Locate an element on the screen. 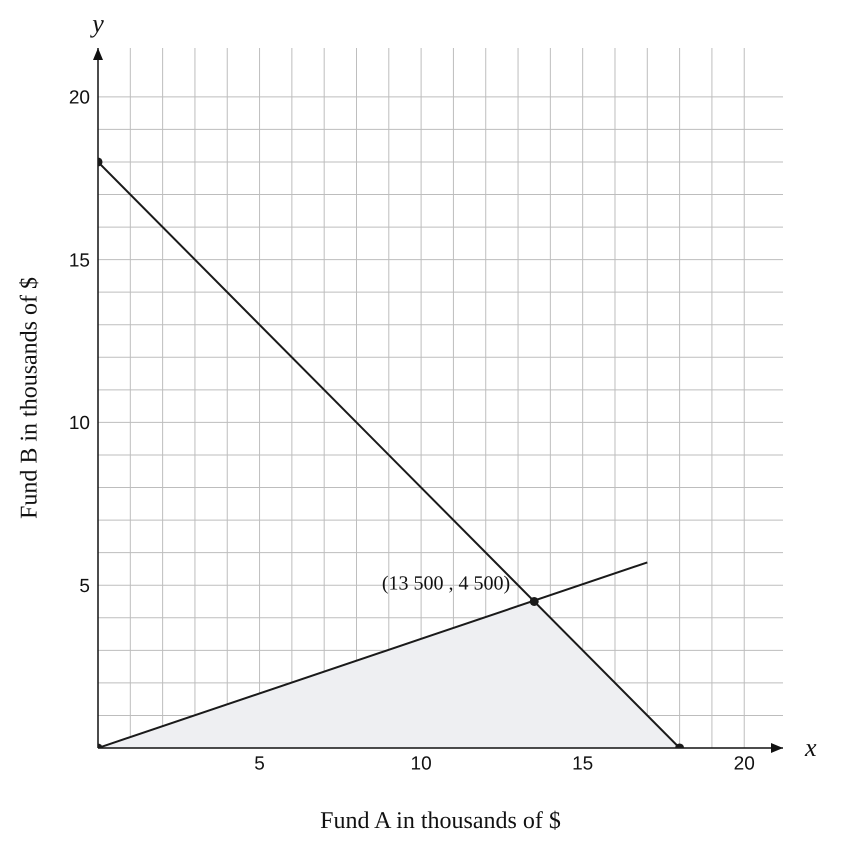  y-tick-label: 20 is located at coordinates (79, 98).